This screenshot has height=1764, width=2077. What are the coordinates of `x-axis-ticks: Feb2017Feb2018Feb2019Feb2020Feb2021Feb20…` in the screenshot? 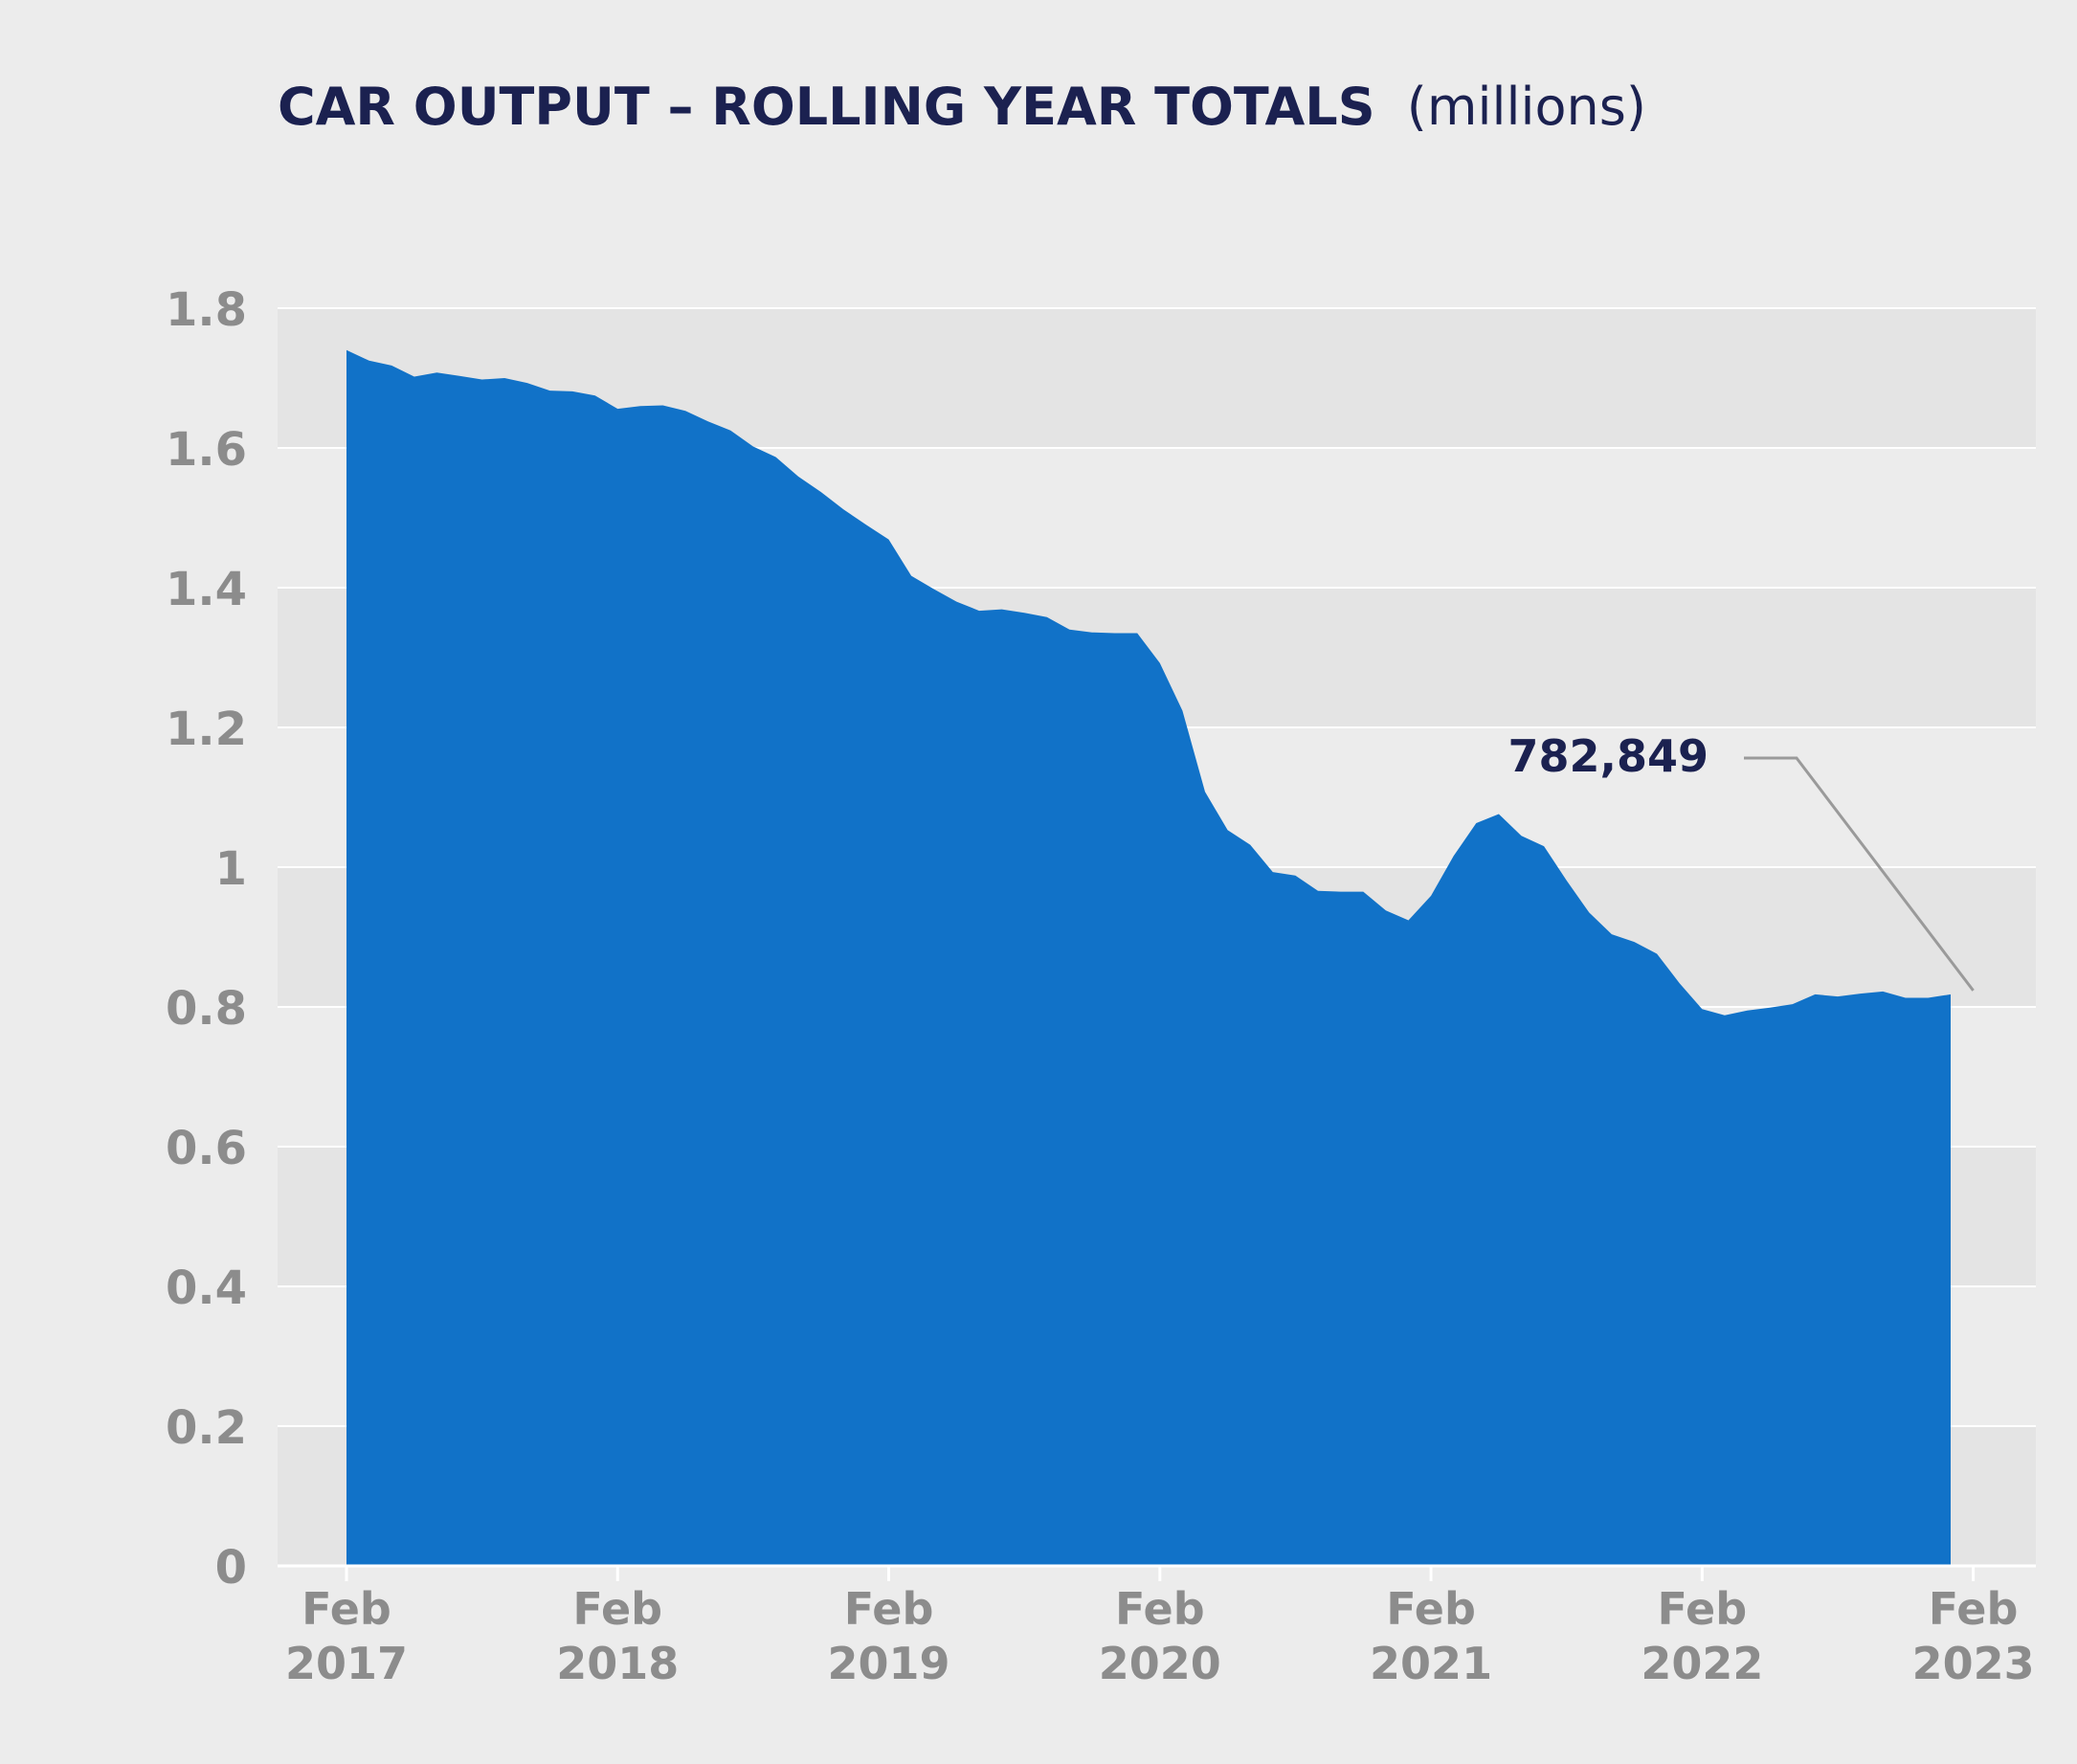 It's located at (1160, 1627).